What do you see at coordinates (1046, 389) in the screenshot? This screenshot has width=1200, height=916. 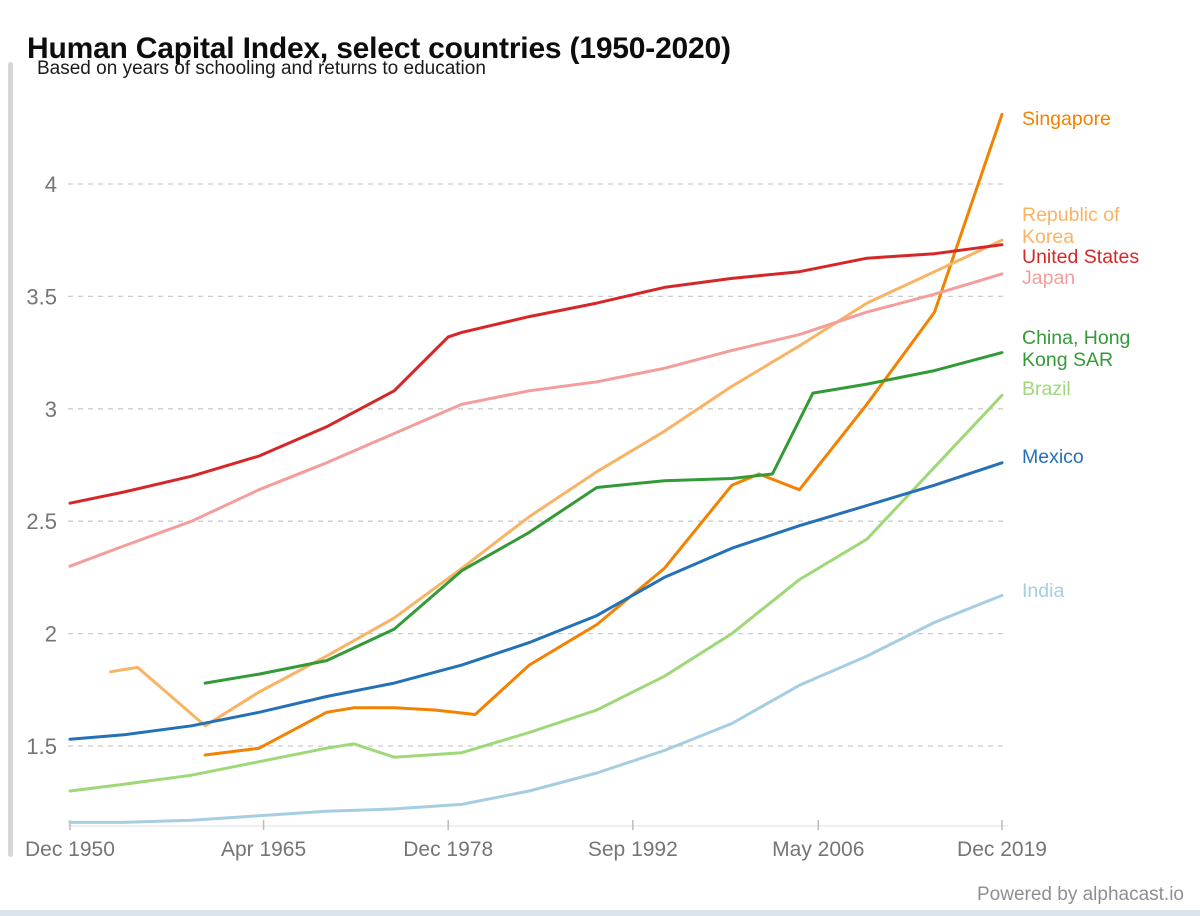 I see `legend-label-brazil: Brazil` at bounding box center [1046, 389].